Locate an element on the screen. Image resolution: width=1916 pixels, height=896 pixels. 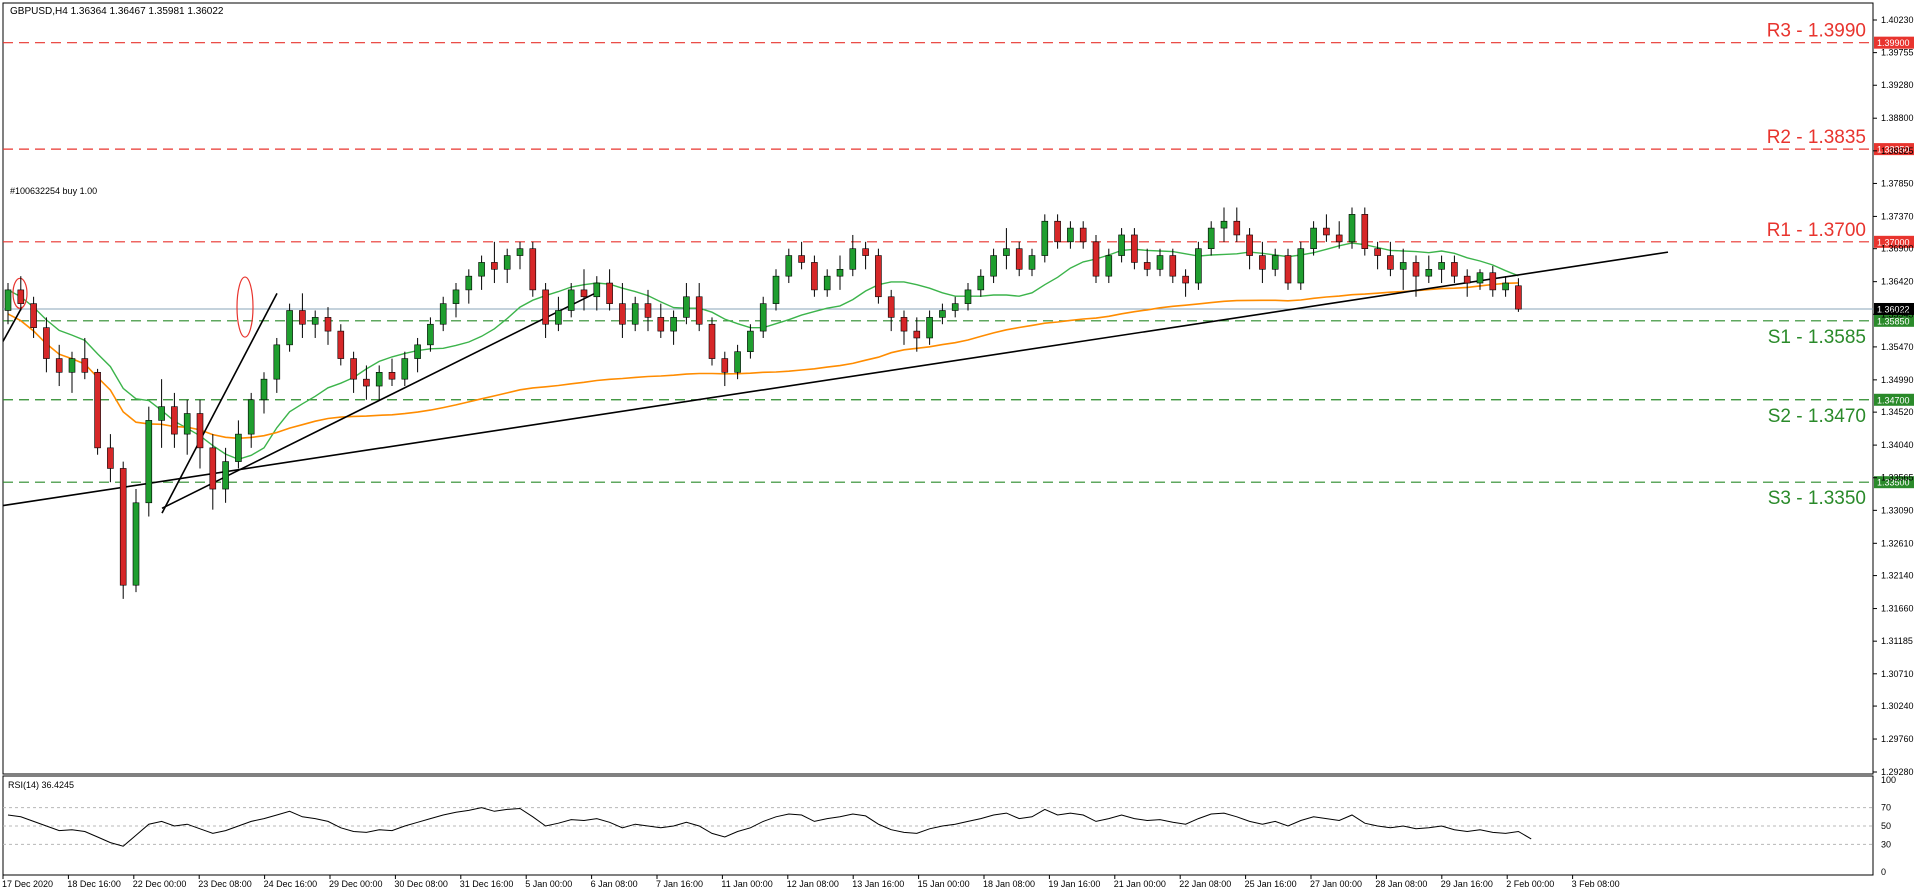
x-tick-label: 15 Jan 00:00 is located at coordinates (944, 884).